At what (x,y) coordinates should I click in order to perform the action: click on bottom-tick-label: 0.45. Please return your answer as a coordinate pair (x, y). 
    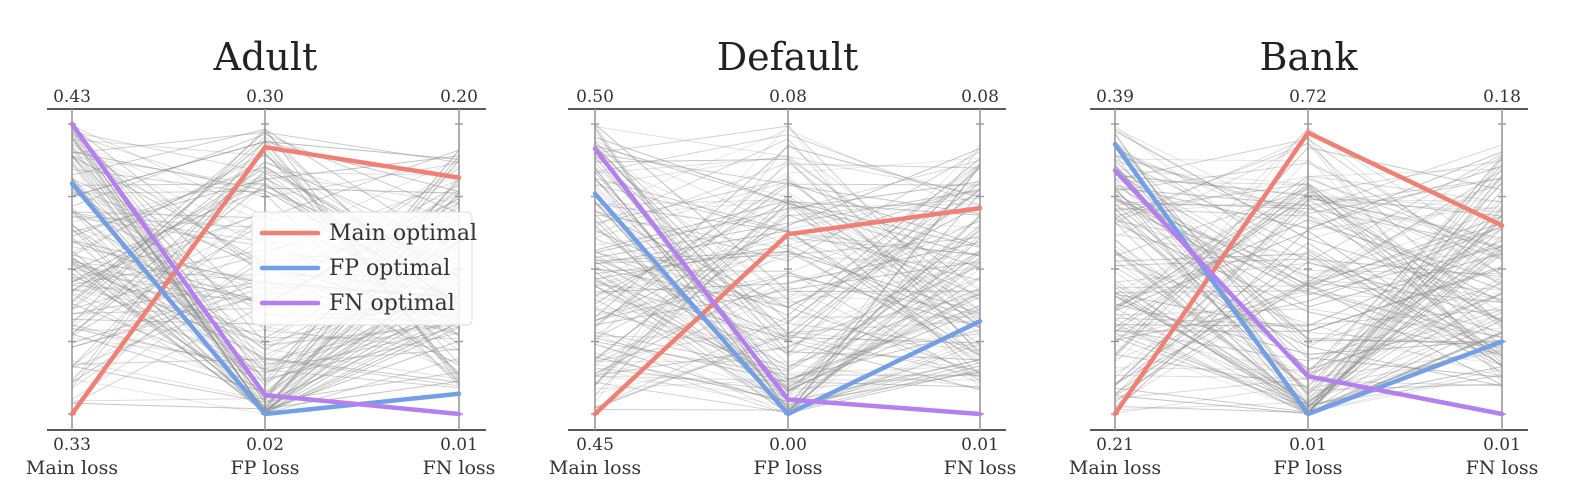
    Looking at the image, I should click on (595, 445).